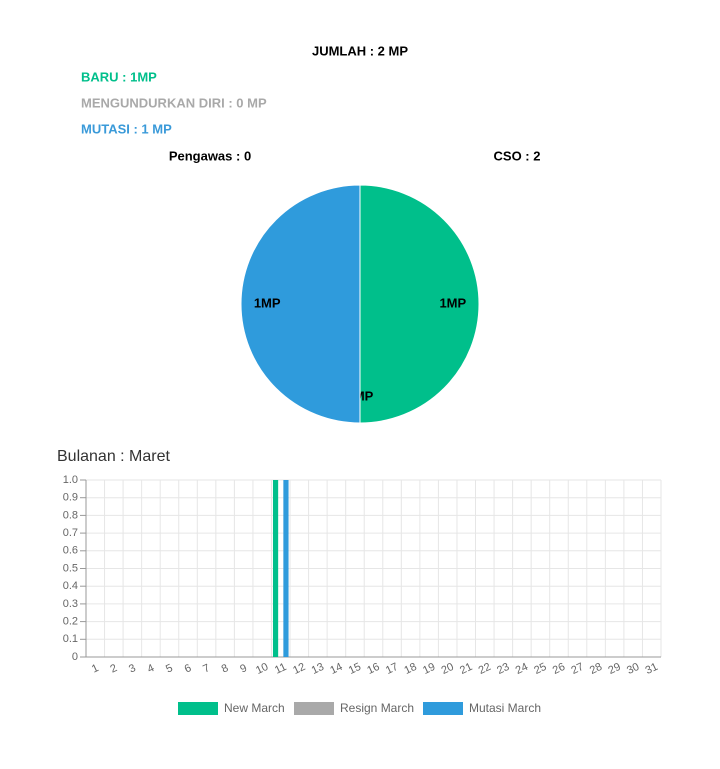 The image size is (720, 769). Describe the element at coordinates (70, 533) in the screenshot. I see `y-tick-label: 0.7` at that location.